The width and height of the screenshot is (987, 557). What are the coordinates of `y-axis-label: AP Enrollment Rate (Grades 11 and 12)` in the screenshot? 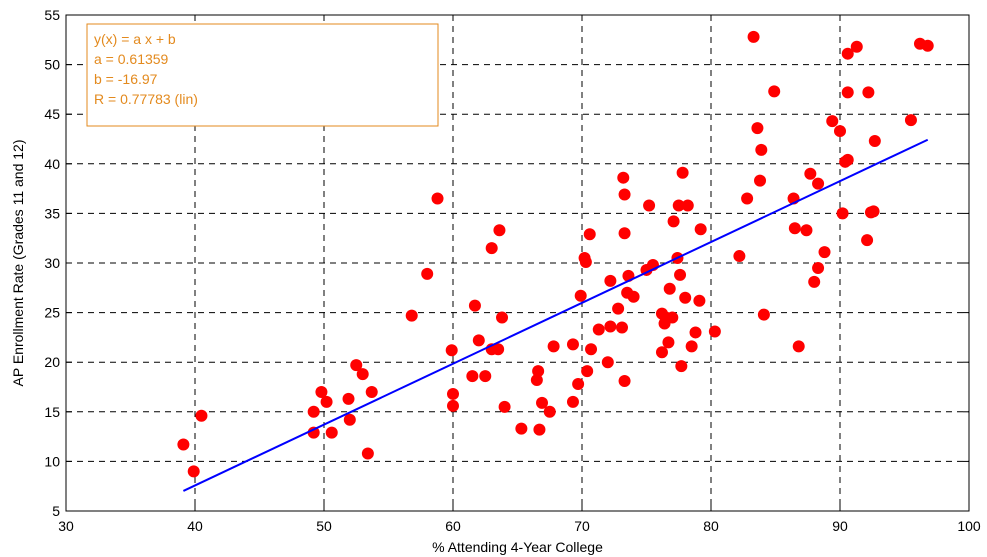 It's located at (18, 263).